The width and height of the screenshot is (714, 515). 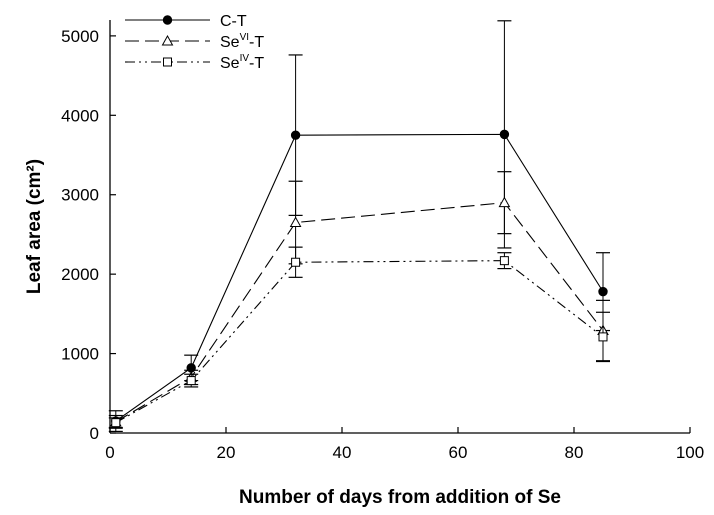 I want to click on legend-label: C-T, so click(x=233, y=21).